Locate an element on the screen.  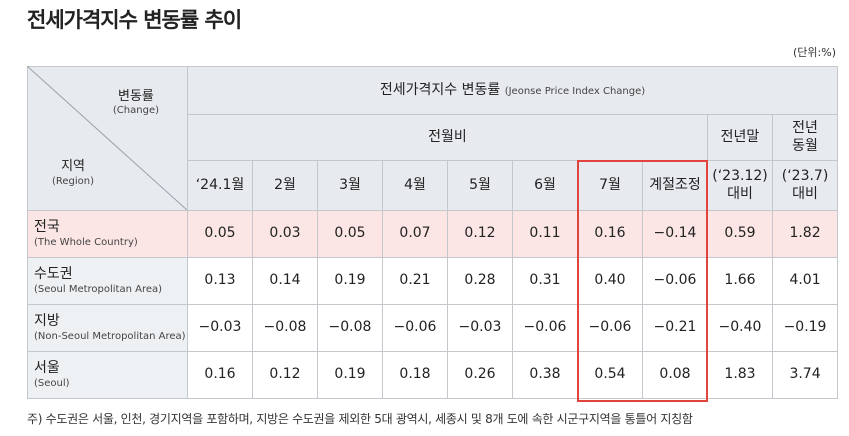
region-name-en: (The Whole Country) is located at coordinates (86, 242).